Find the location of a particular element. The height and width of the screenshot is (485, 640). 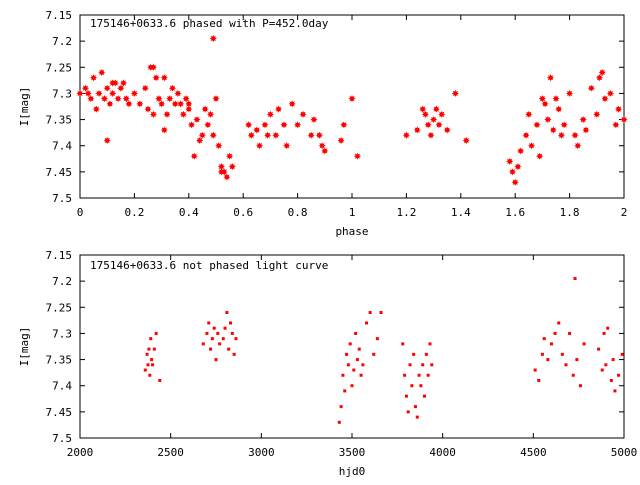

x-tick-label: 3000 is located at coordinates (261, 452).